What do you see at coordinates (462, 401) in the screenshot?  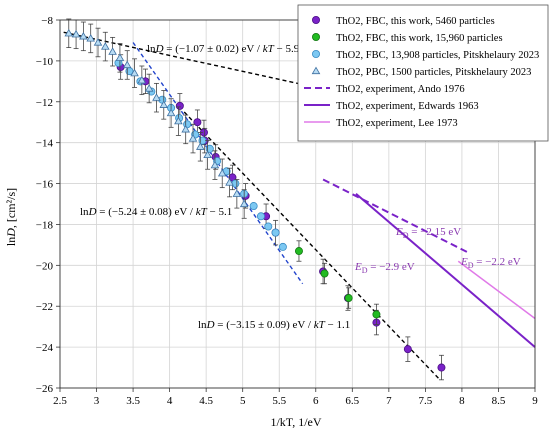 I see `x-tick-label: 8` at bounding box center [462, 401].